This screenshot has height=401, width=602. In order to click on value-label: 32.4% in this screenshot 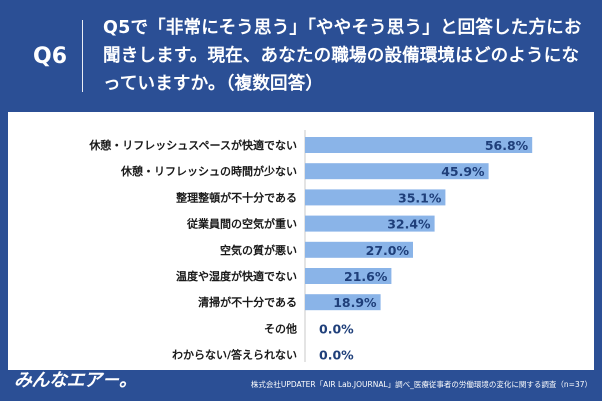, I will do `click(409, 224)`.